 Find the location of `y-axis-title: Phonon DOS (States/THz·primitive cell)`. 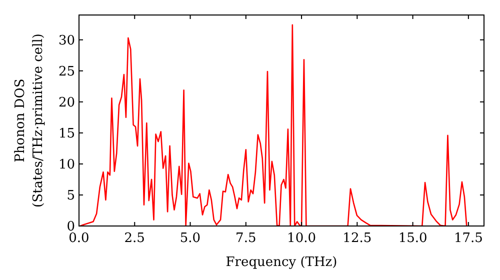

y-axis-title: Phonon DOS (States/THz·primitive cell) is located at coordinates (29, 120).